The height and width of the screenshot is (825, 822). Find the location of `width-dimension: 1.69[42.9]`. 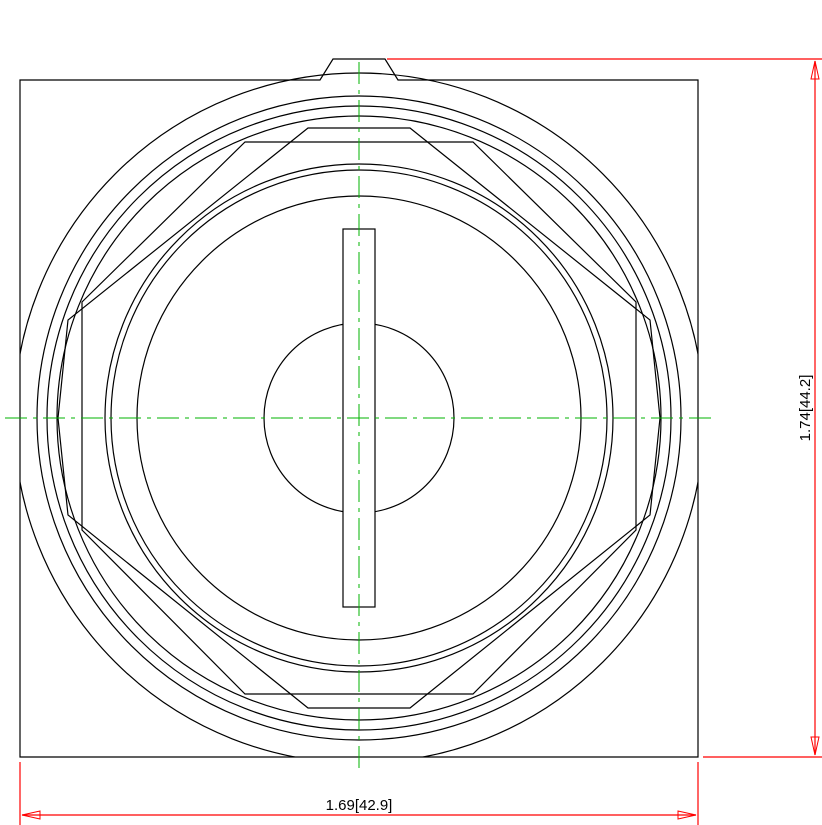

width-dimension: 1.69[42.9] is located at coordinates (359, 793).